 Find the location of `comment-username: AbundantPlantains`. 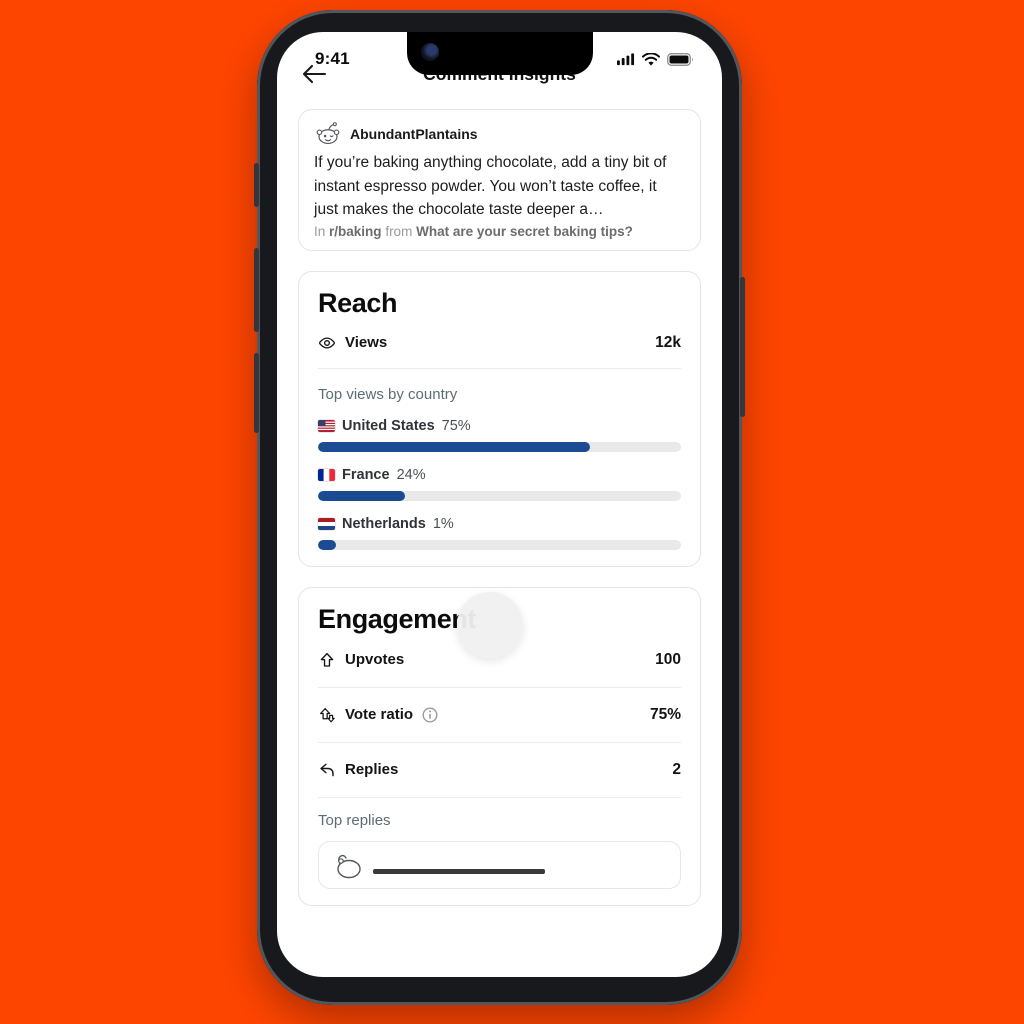

comment-username: AbundantPlantains is located at coordinates (414, 134).